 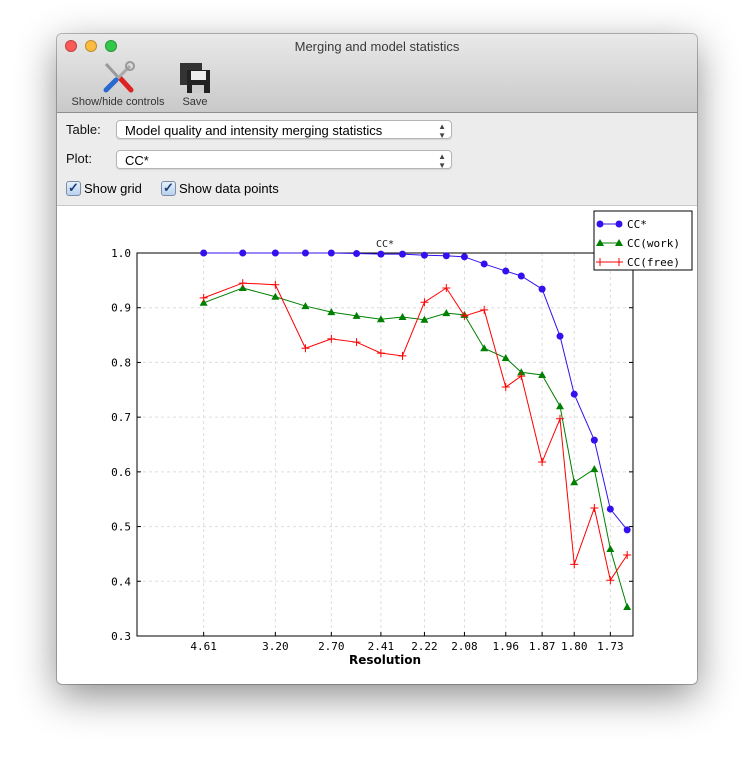 What do you see at coordinates (203, 646) in the screenshot?
I see `x-tick-label: 4.61` at bounding box center [203, 646].